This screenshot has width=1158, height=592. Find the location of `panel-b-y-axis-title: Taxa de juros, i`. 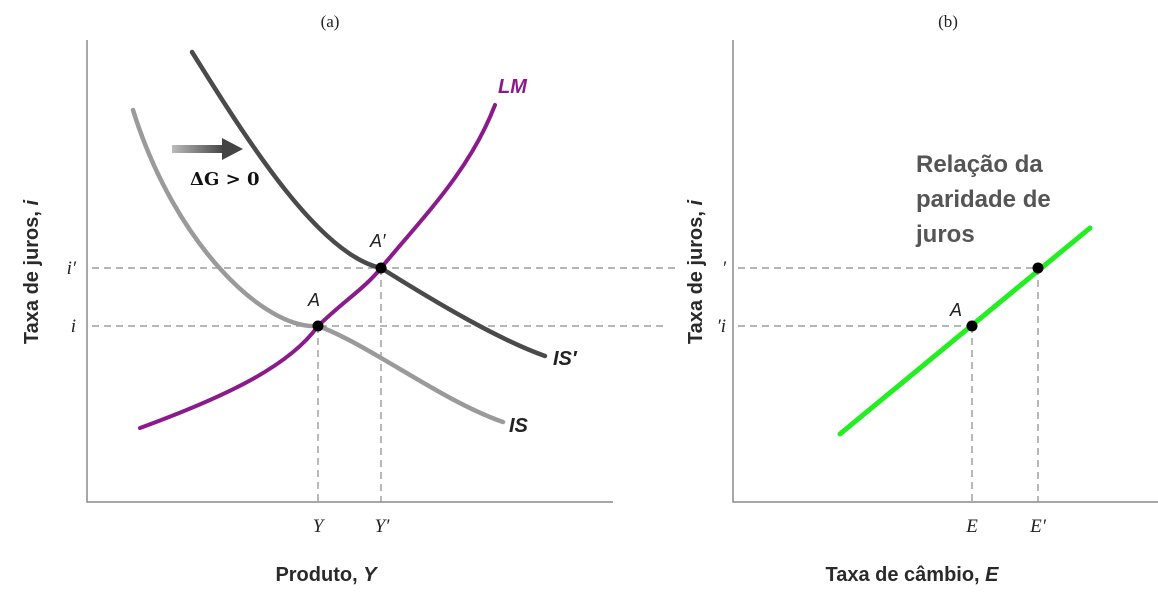

panel-b-y-axis-title: Taxa de juros, i is located at coordinates (696, 271).